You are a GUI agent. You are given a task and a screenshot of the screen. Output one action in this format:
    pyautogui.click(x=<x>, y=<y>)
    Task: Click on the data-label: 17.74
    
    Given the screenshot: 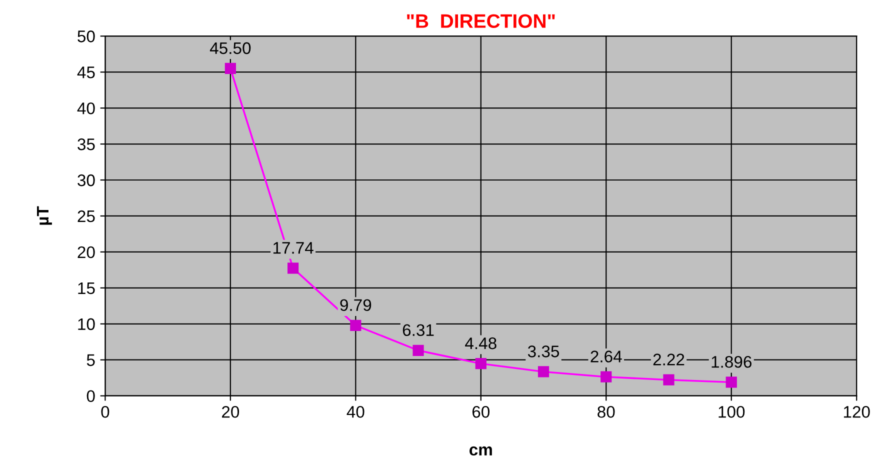 What is the action you would take?
    pyautogui.click(x=293, y=248)
    